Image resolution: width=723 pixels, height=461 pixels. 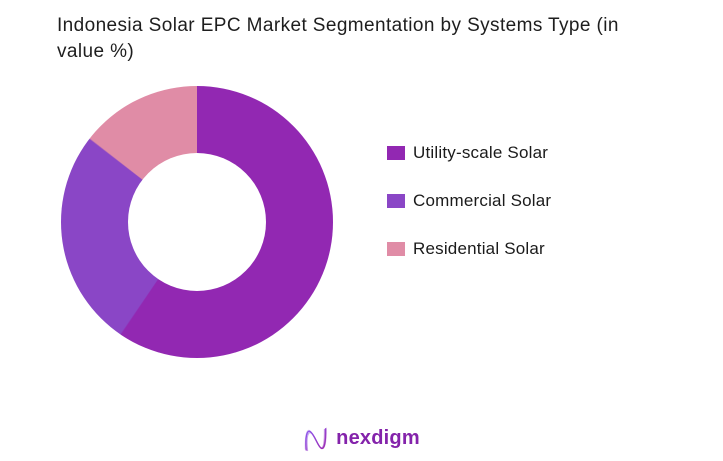 I want to click on legend-label-residential: Residential Solar, so click(x=479, y=248).